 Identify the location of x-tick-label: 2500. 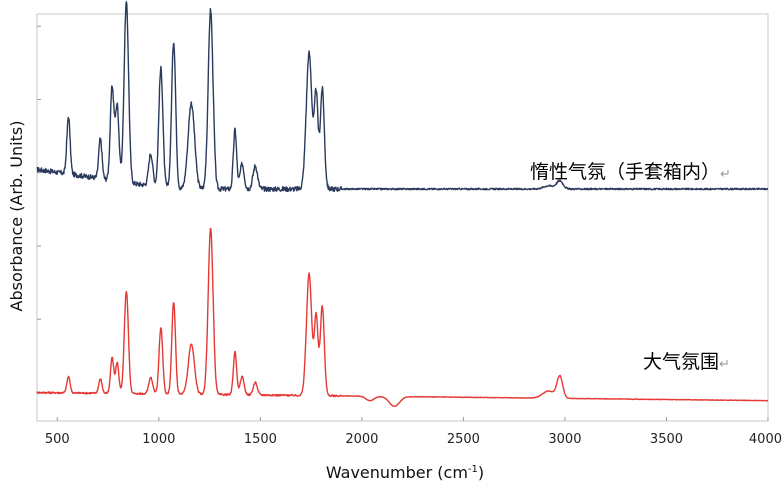
(463, 439).